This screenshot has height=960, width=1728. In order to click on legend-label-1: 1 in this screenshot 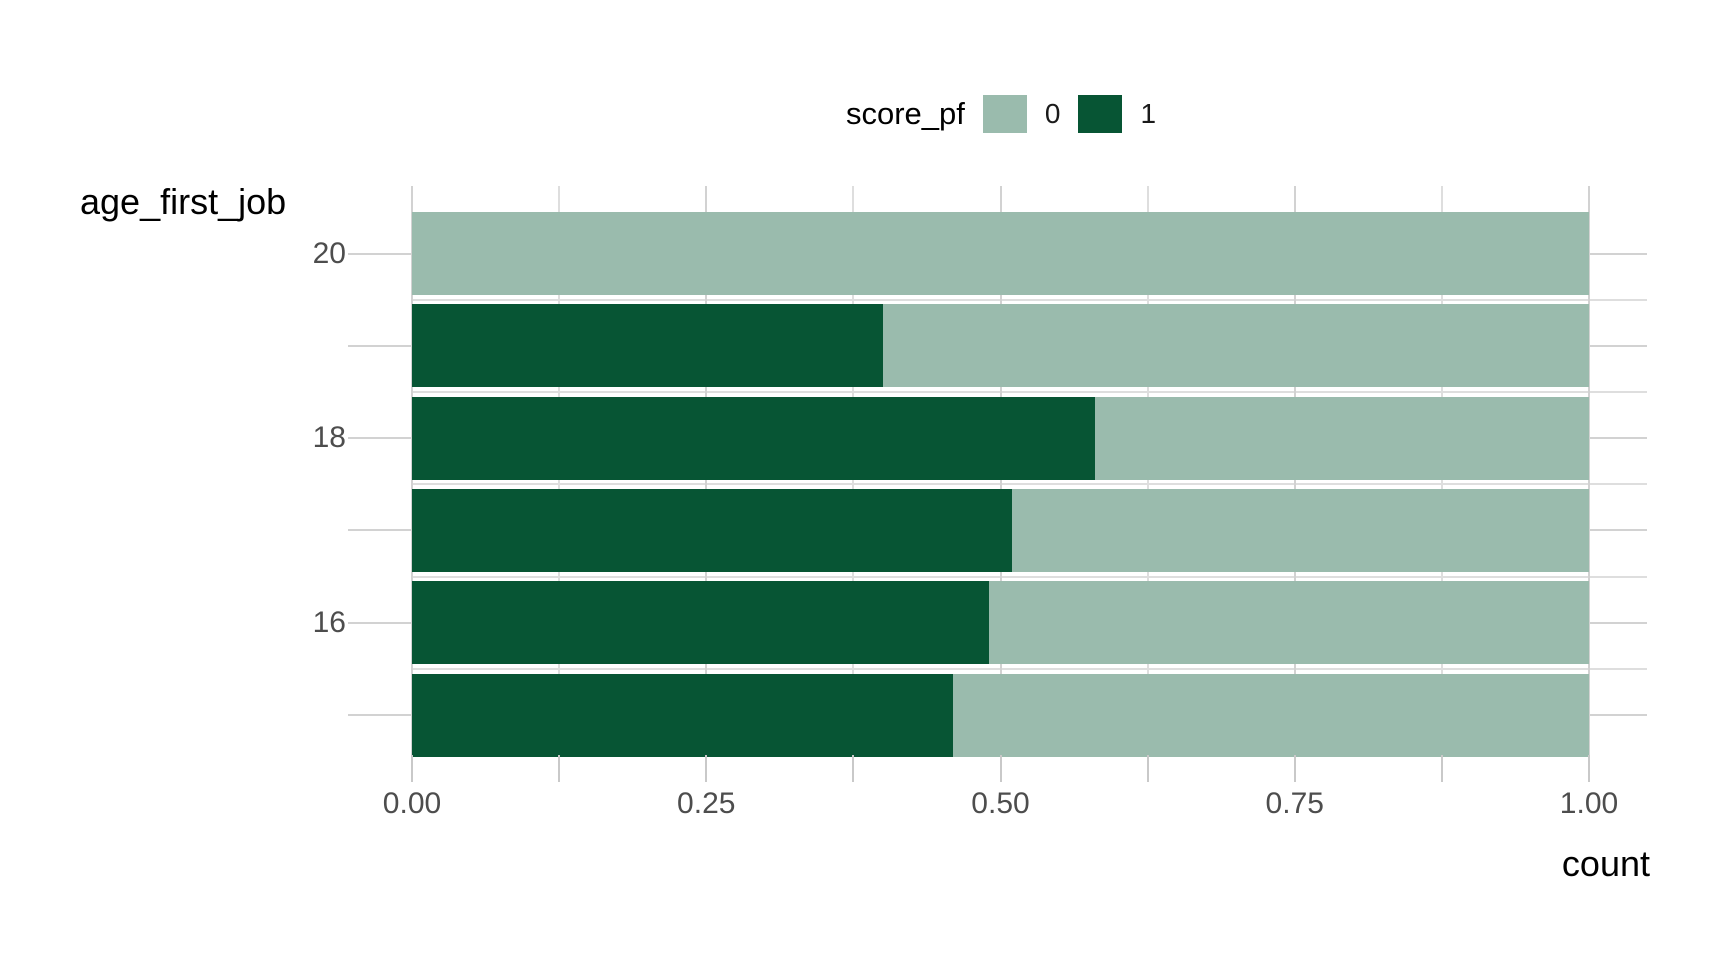, I will do `click(1148, 113)`.